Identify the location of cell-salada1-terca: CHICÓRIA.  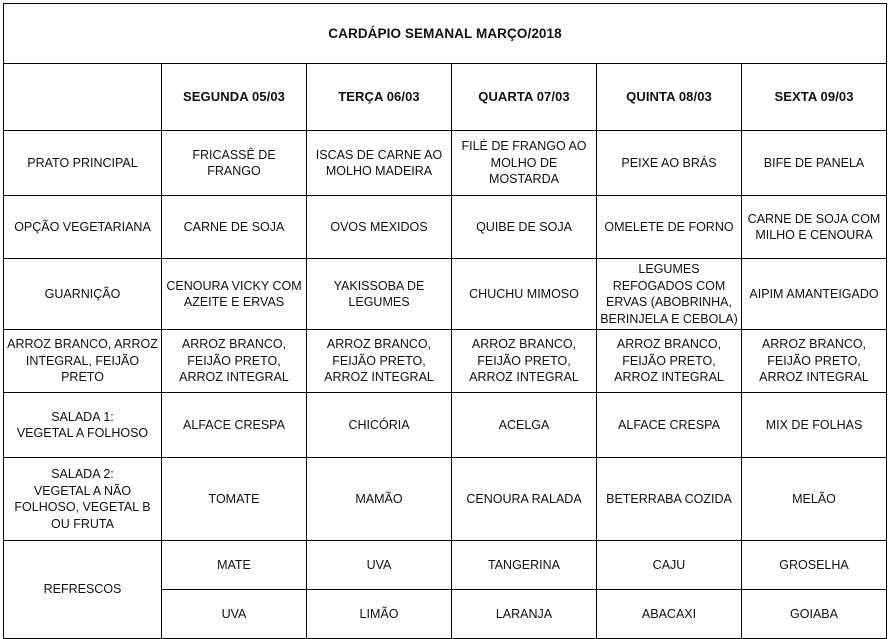
(379, 425).